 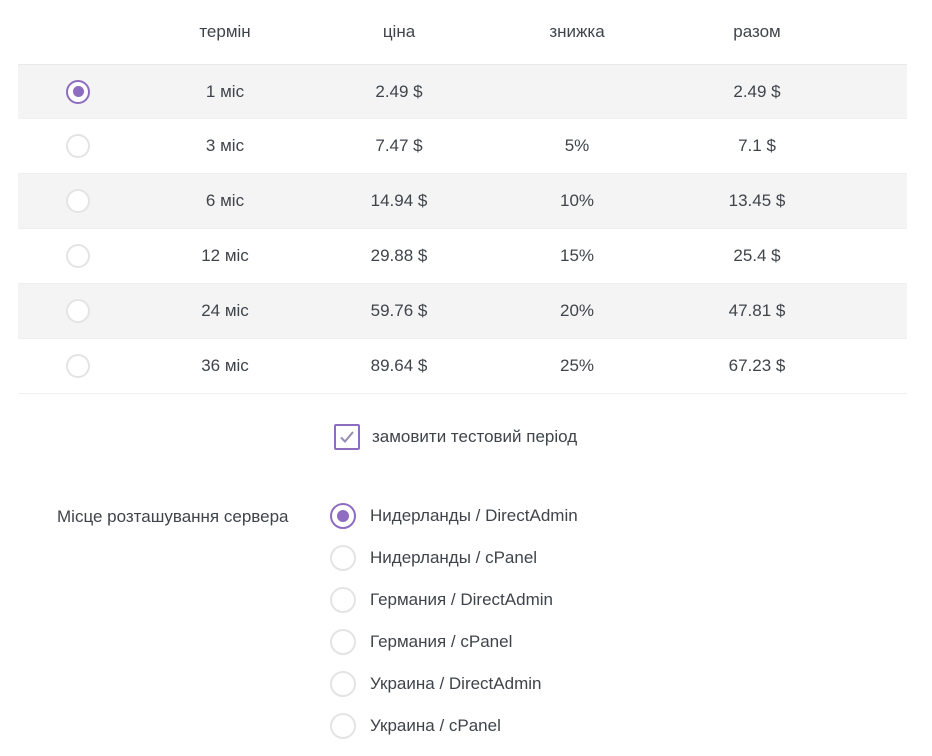 What do you see at coordinates (462, 201) in the screenshot?
I see `pricing-row-6mis: 6 міс 14.94 $ 10% 13.45 $` at bounding box center [462, 201].